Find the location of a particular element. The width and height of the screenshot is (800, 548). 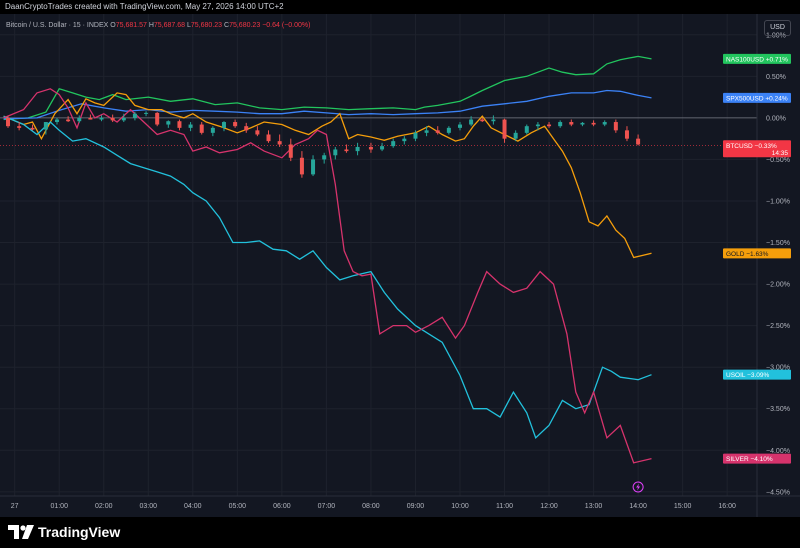

ohlc-high: H75,687.68 is located at coordinates (167, 25).